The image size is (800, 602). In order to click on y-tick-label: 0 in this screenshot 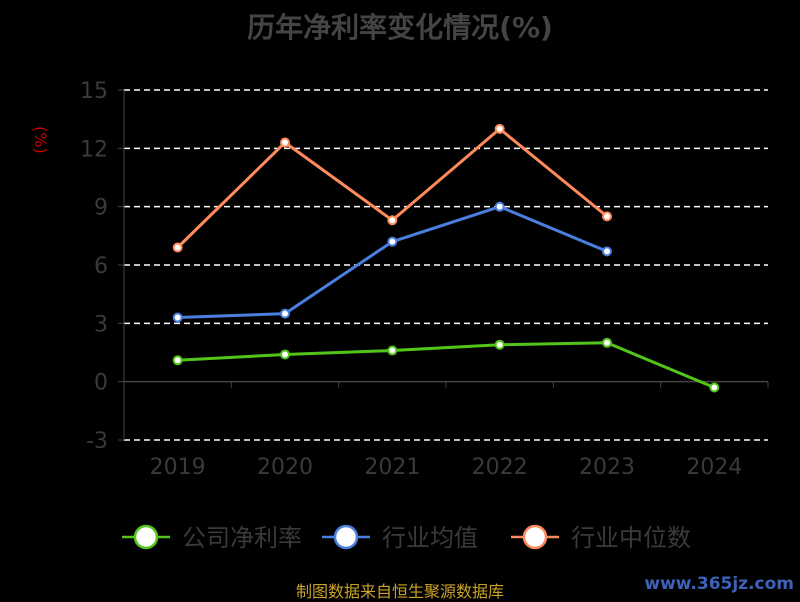, I will do `click(101, 383)`.